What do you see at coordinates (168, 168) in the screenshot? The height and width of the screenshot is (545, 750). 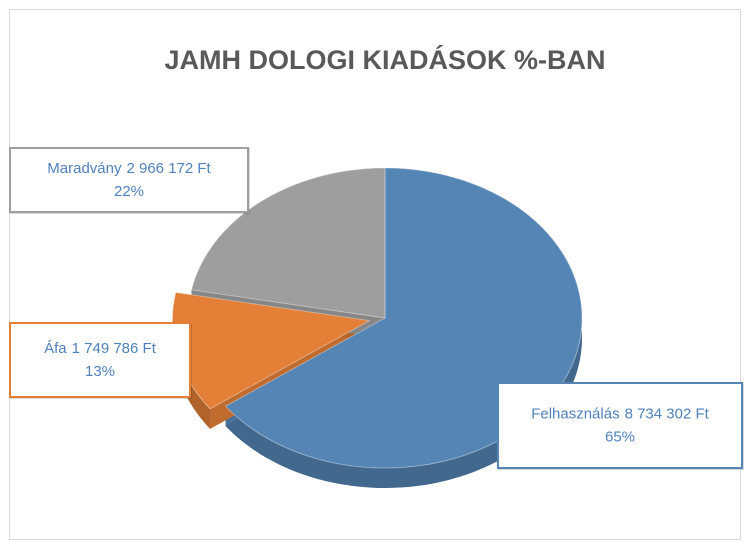 I see `amount-label: 2 966 172 Ft` at bounding box center [168, 168].